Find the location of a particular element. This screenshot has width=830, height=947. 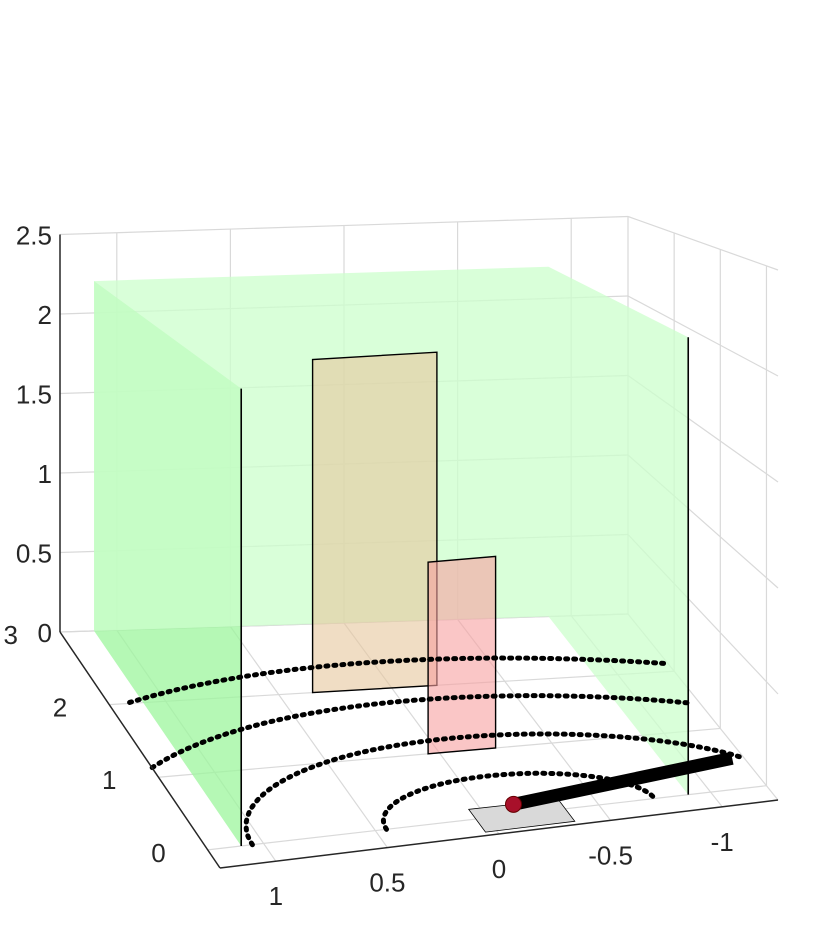

y-tick-label: 2 is located at coordinates (60, 708).